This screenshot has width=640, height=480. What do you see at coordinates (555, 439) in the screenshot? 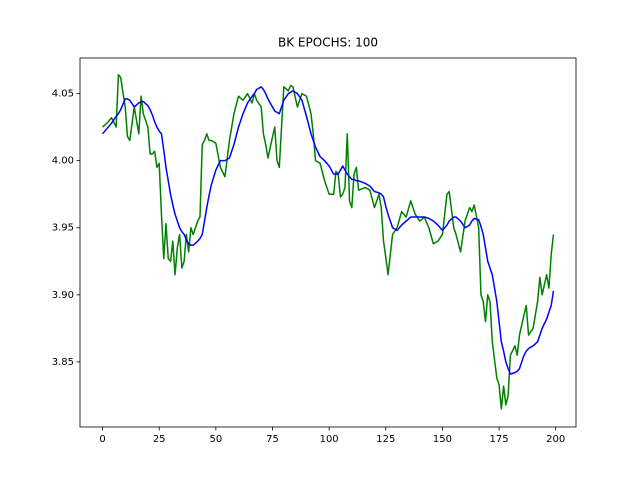
I see `x-tick-label: 200` at bounding box center [555, 439].